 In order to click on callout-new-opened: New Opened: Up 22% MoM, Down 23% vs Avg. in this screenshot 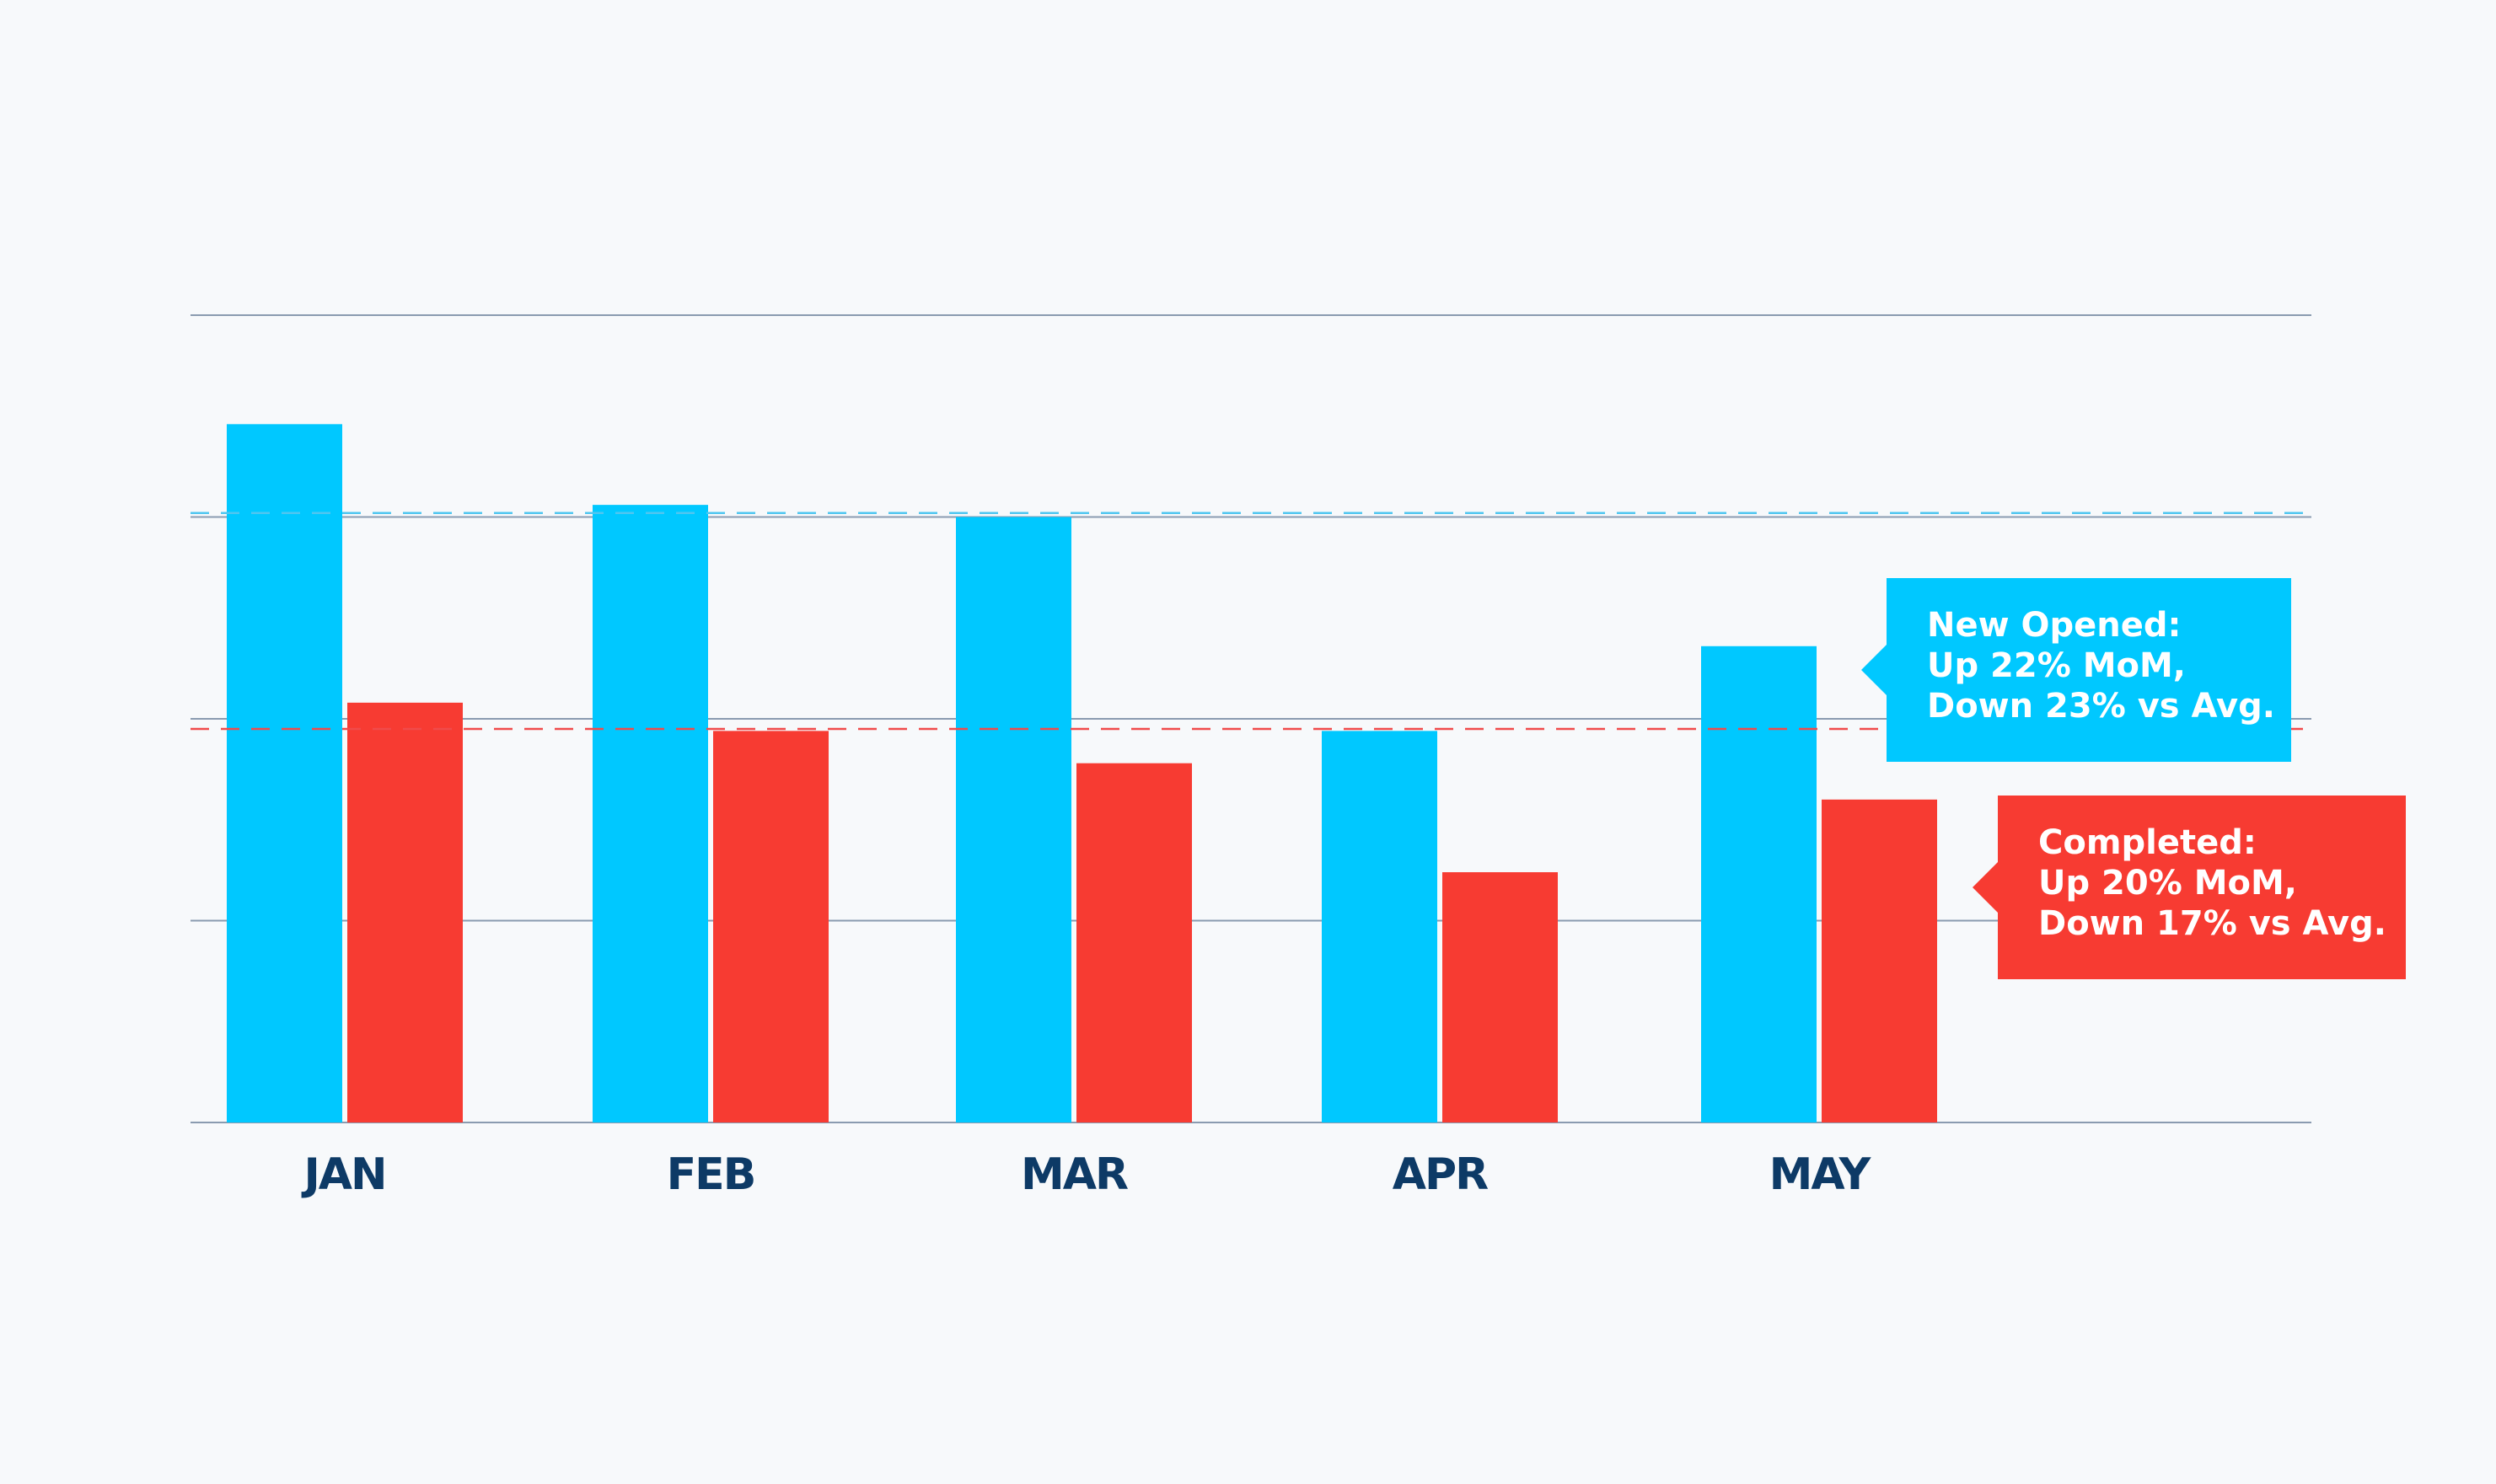, I will do `click(2076, 670)`.